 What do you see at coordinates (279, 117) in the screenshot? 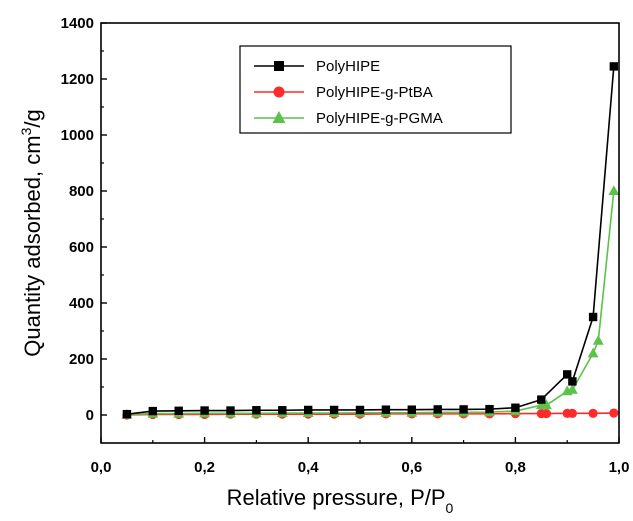
I see `legend-marker-pgma` at bounding box center [279, 117].